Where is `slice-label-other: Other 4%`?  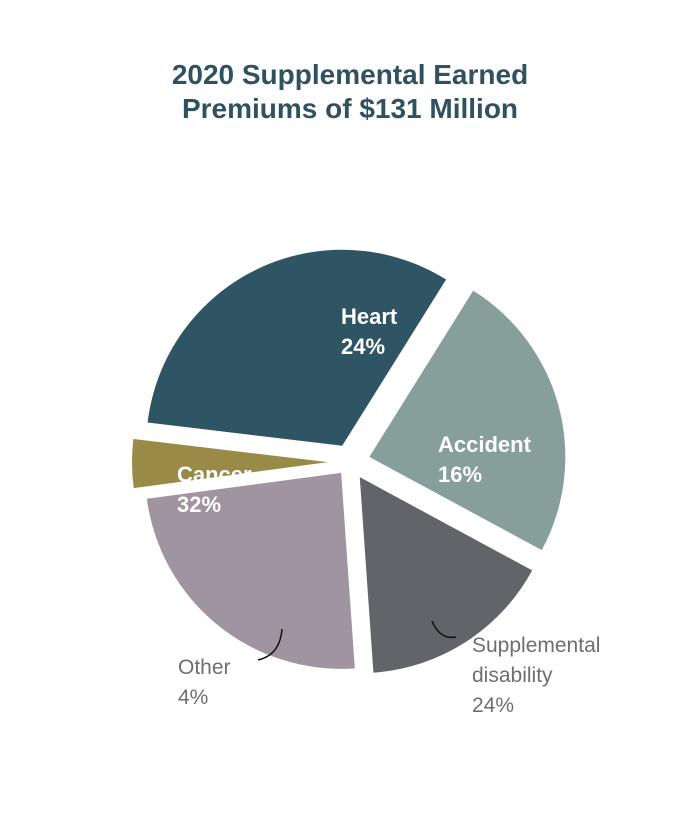
slice-label-other: Other 4% is located at coordinates (204, 682).